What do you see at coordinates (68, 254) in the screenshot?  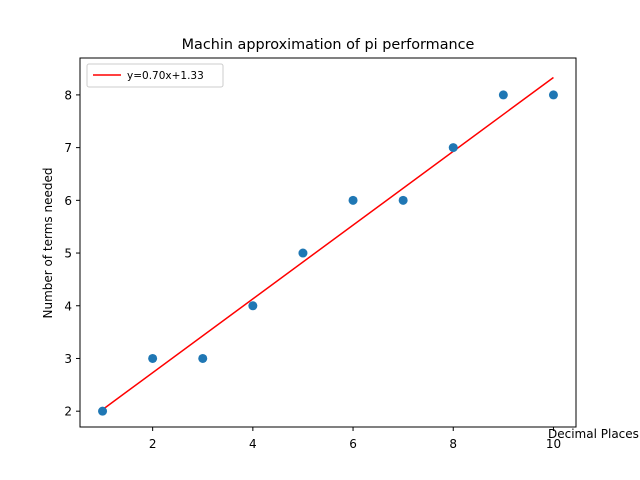 I see `y-tick-label: 5` at bounding box center [68, 254].